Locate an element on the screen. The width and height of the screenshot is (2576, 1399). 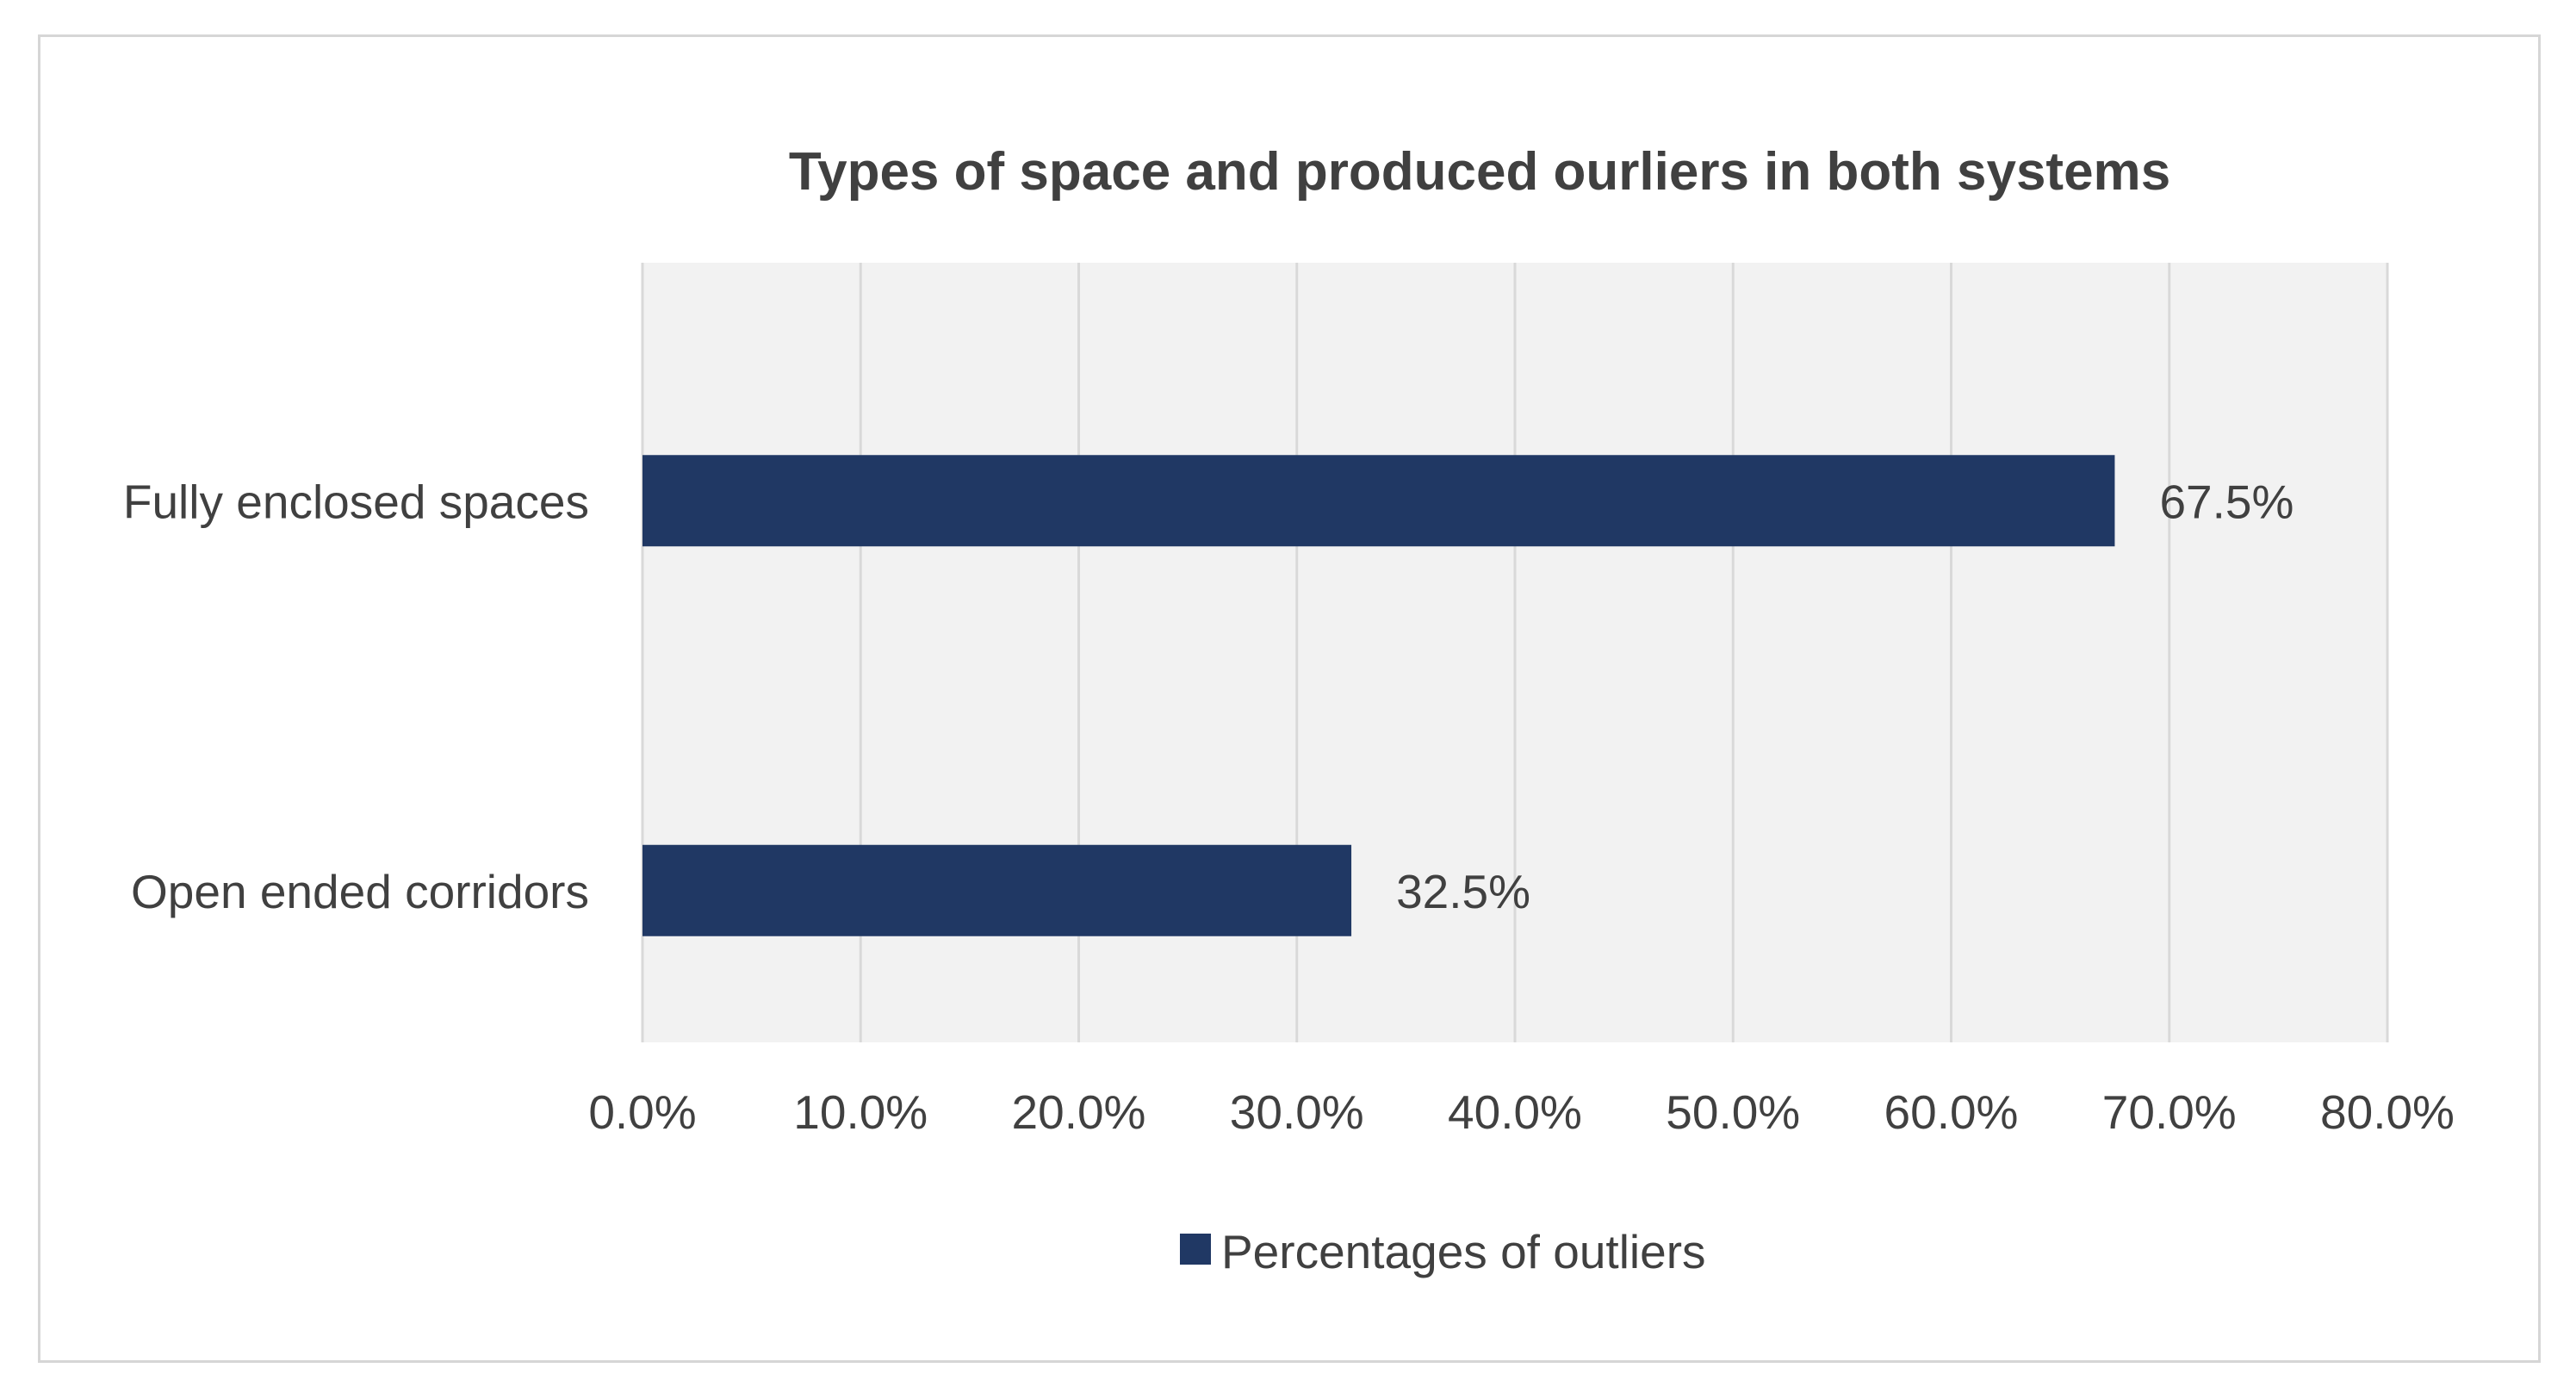
x-tick-label: 20.0% is located at coordinates (1079, 1112).